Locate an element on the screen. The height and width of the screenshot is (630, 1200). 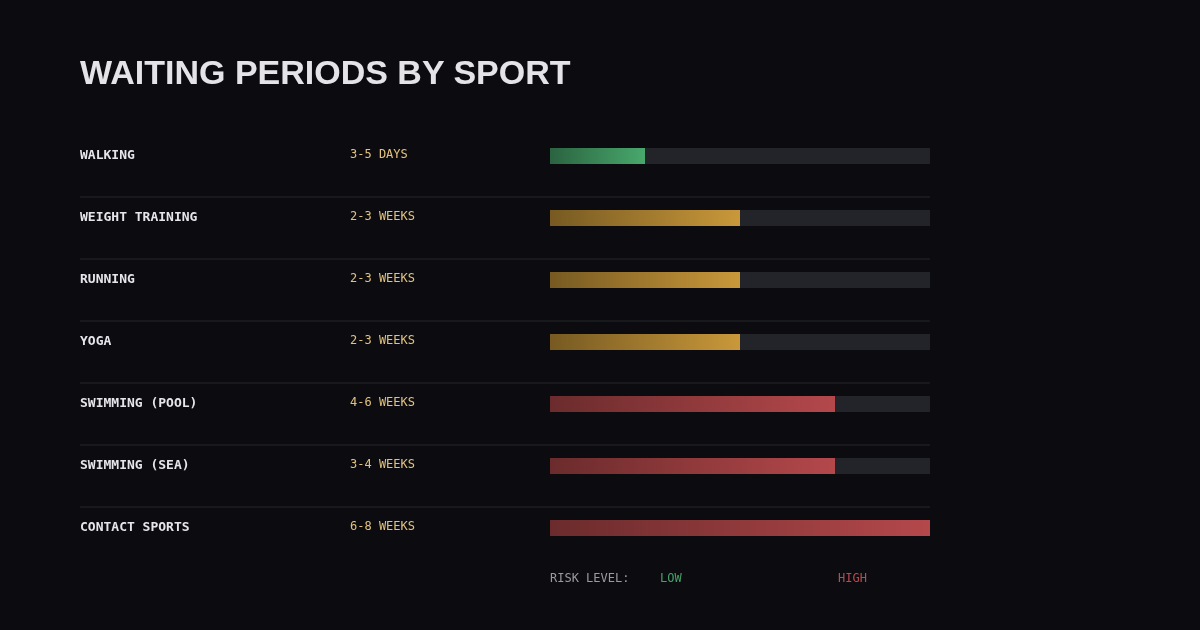
y-tick-label: RUNNING is located at coordinates (107, 278).